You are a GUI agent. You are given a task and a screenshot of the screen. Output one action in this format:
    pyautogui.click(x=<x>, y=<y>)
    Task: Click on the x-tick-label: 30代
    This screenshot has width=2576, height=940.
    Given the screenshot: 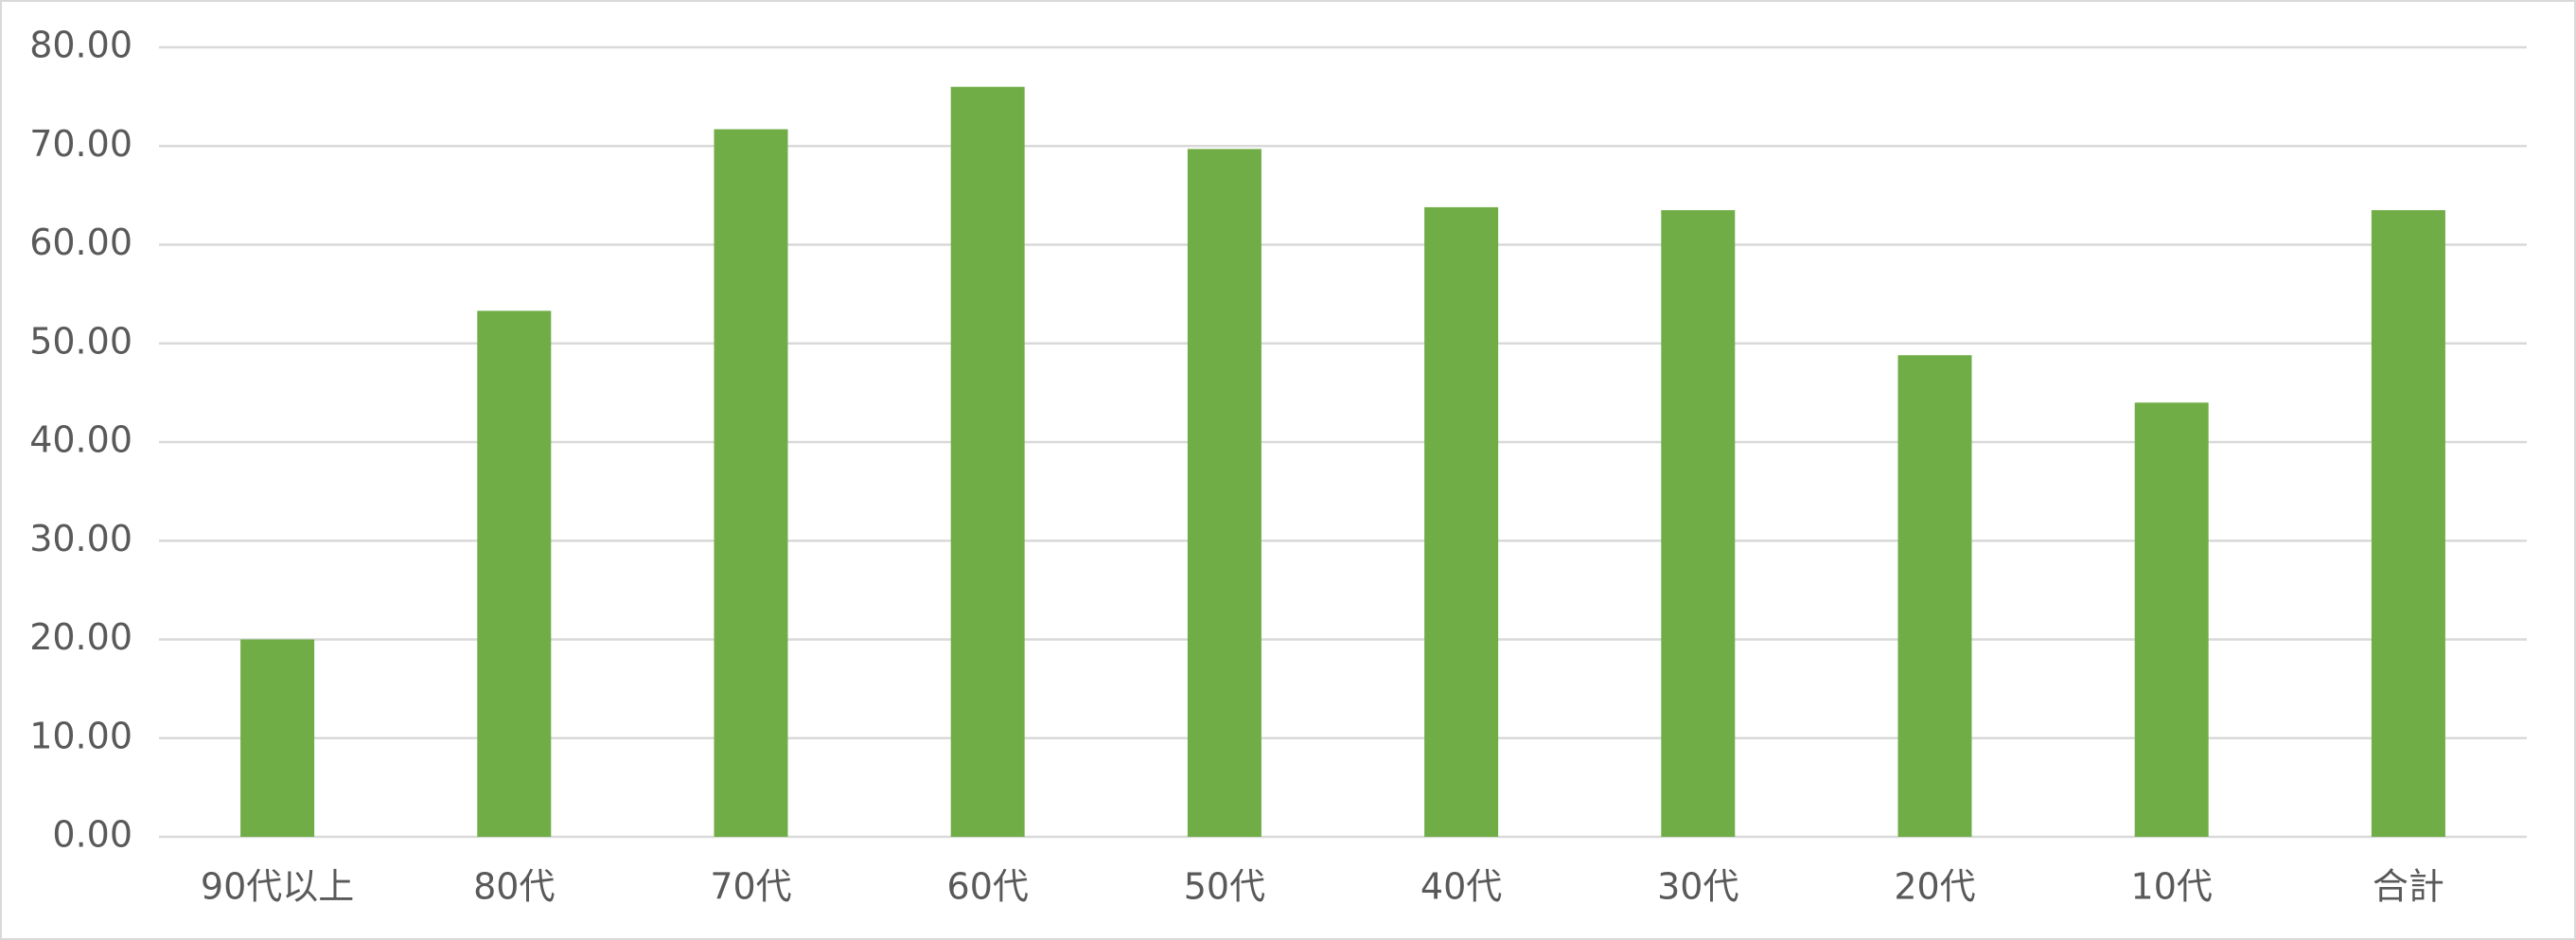 What is the action you would take?
    pyautogui.click(x=1697, y=887)
    